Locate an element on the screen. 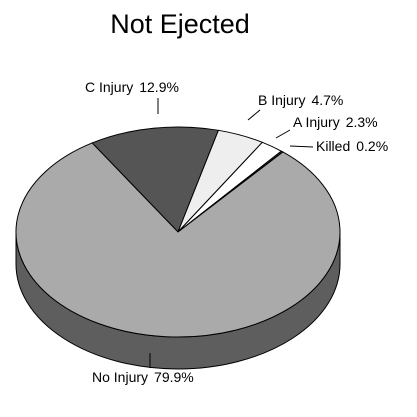 This screenshot has width=417, height=417. slice-label: A Injury 2.3% is located at coordinates (335, 122).